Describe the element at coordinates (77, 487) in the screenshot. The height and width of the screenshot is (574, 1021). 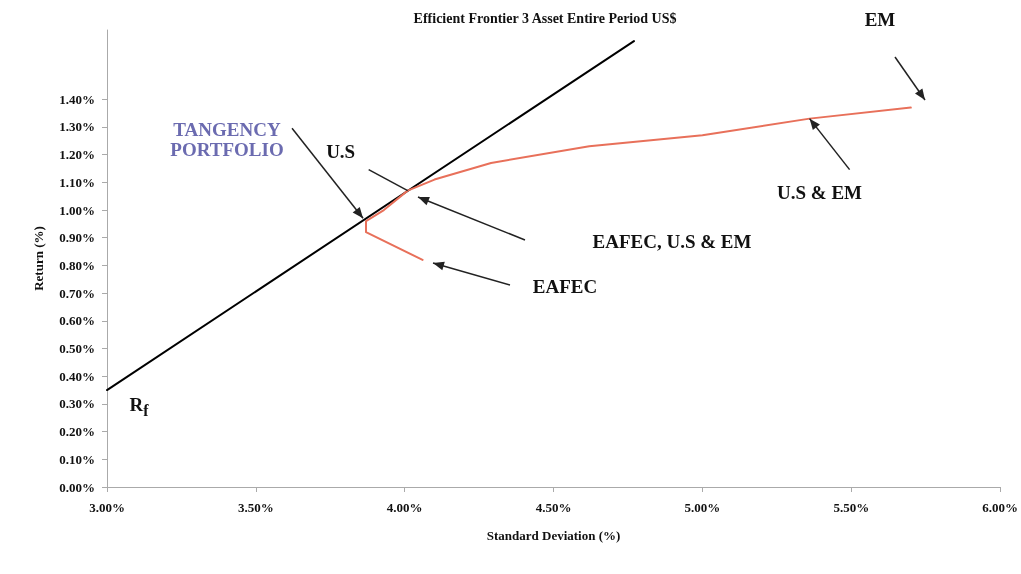
I see `y-tick-label: 0.00%` at that location.